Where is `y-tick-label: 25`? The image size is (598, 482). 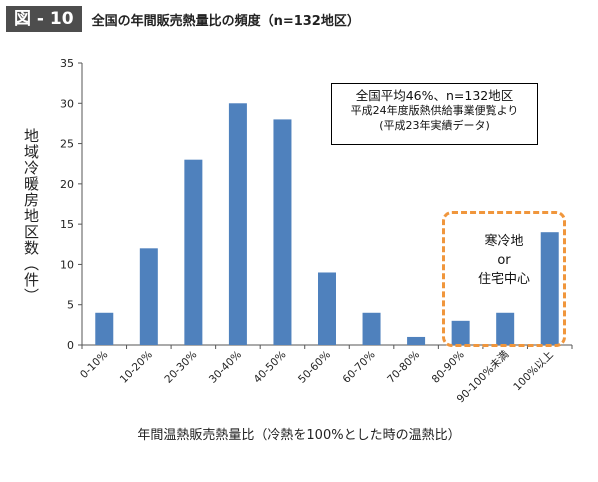 y-tick-label: 25 is located at coordinates (67, 144).